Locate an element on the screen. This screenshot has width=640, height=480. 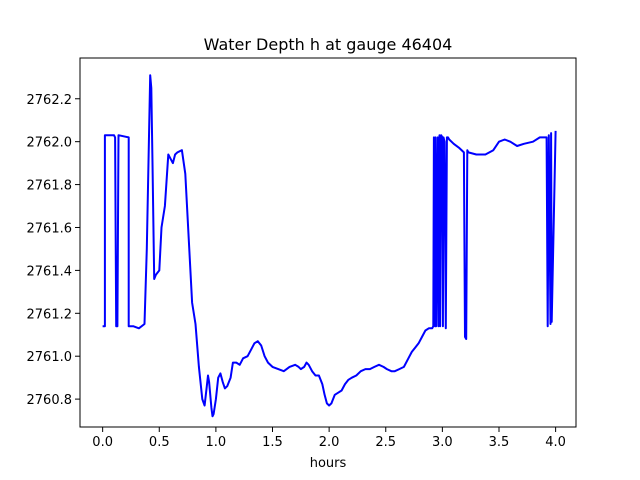
y-tick-label: 2760.8 is located at coordinates (50, 400).